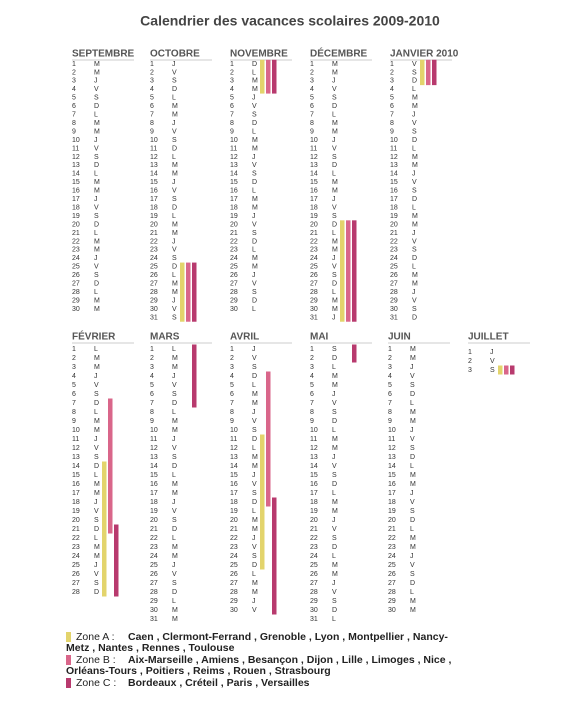 The image size is (570, 705). What do you see at coordinates (470, 370) in the screenshot?
I see `day-number: 3` at bounding box center [470, 370].